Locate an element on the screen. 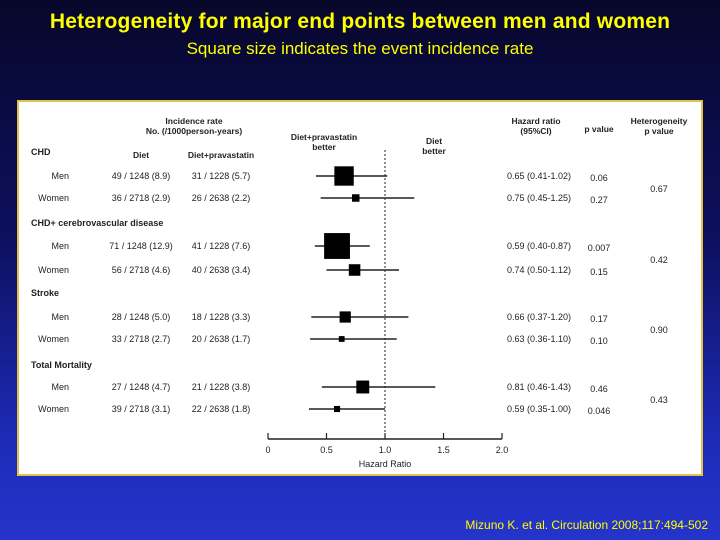 The height and width of the screenshot is (540, 720). header-hazard-ratio: Hazard ratio is located at coordinates (535, 121).